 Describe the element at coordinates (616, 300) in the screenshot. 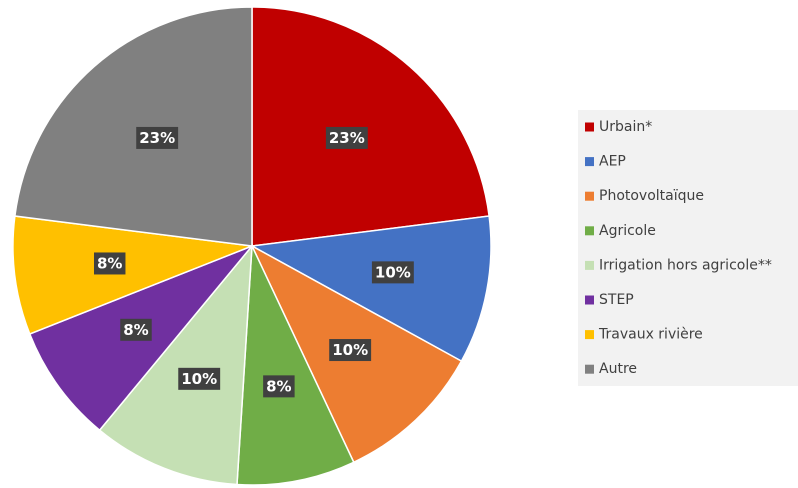

I see `legend-label: STEP` at that location.